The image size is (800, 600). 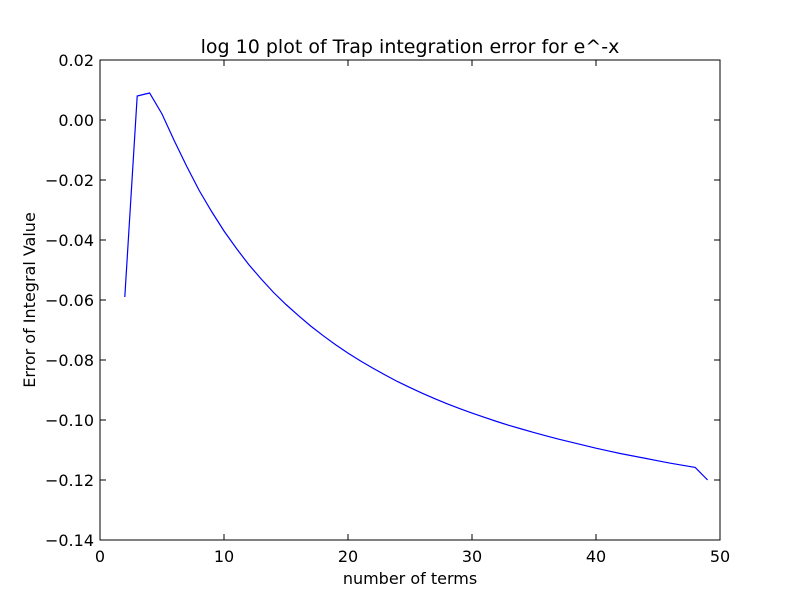 What do you see at coordinates (29, 300) in the screenshot?
I see `y-axis-label: Error of Integral Value` at bounding box center [29, 300].